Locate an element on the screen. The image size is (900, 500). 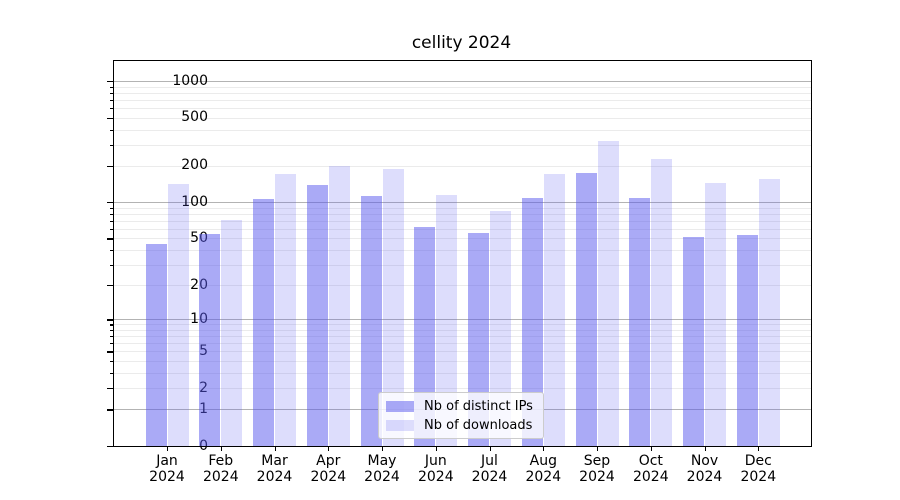
y-axis-tick-label: 200 is located at coordinates (194, 165).